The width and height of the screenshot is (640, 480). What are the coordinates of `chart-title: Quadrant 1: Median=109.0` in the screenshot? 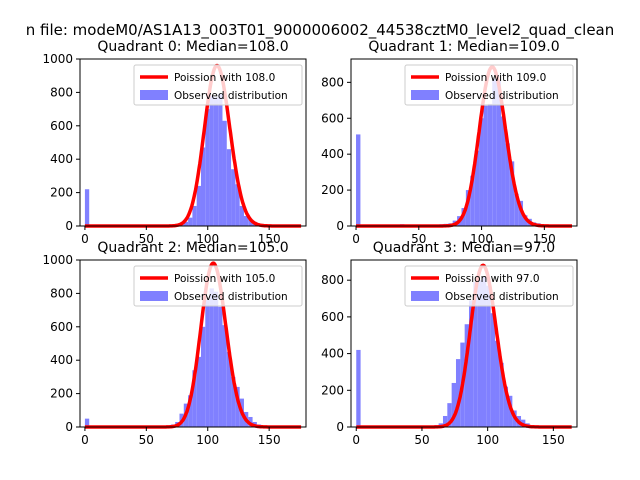 It's located at (463, 47).